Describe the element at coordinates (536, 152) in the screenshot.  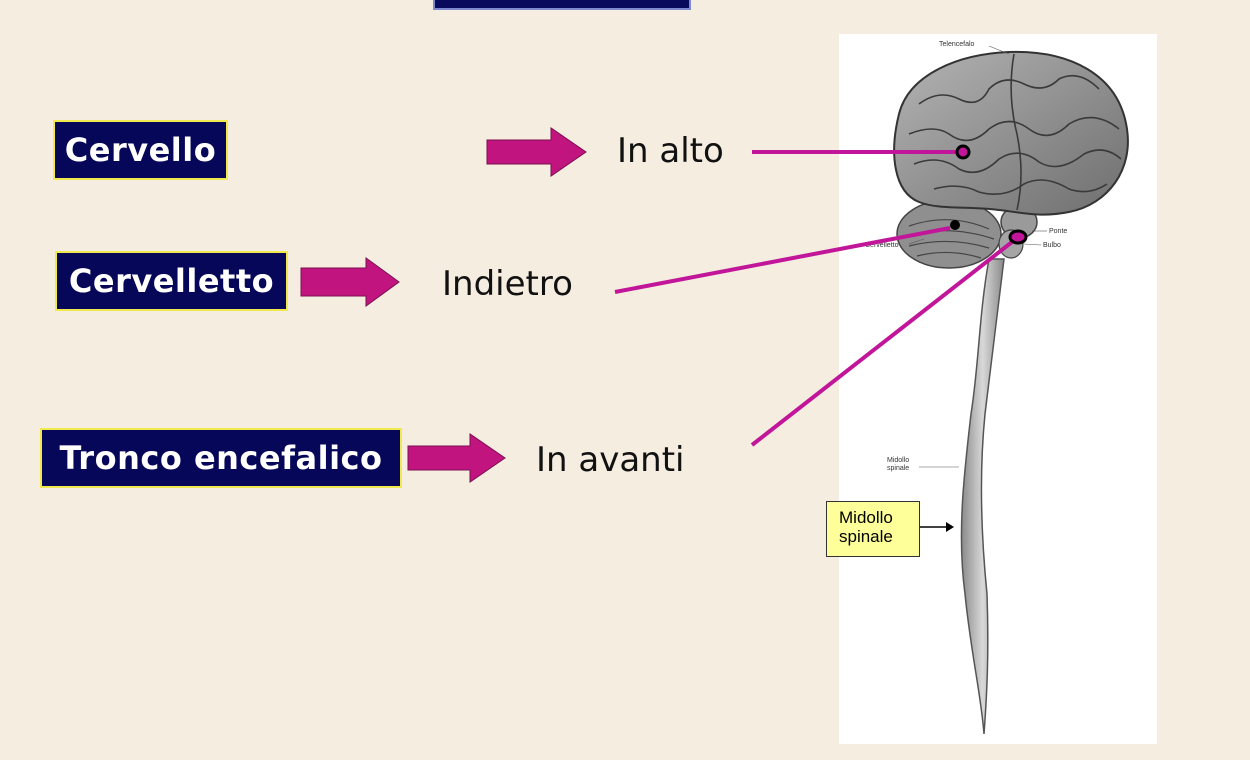
I see `arrow-cervello` at that location.